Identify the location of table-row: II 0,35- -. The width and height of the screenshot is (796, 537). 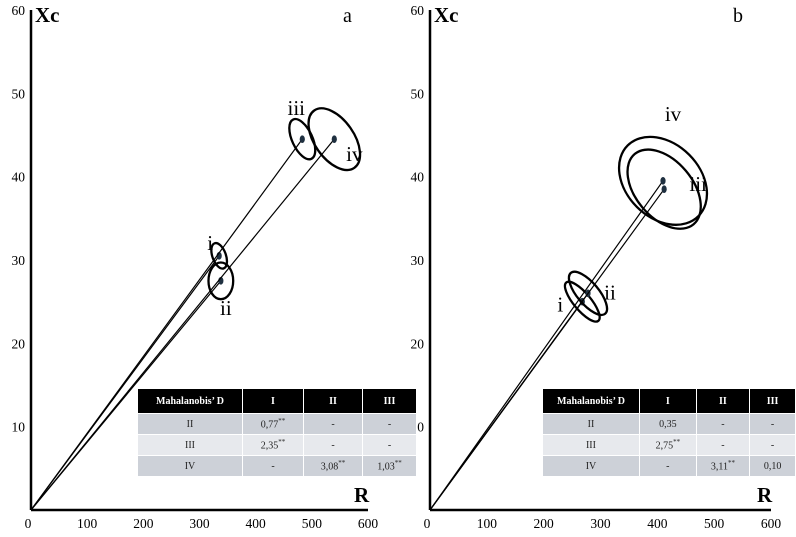
(669, 424).